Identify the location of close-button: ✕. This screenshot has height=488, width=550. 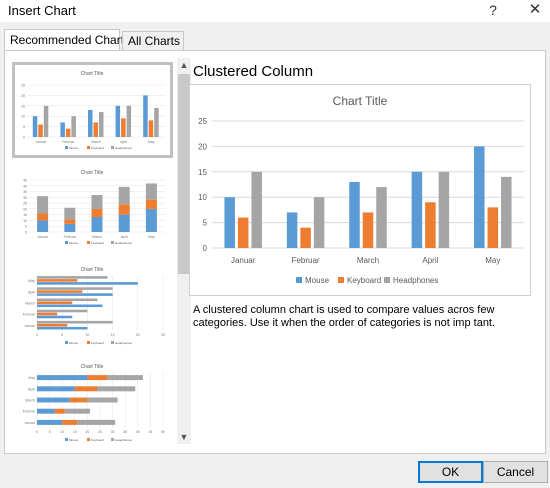
(535, 9).